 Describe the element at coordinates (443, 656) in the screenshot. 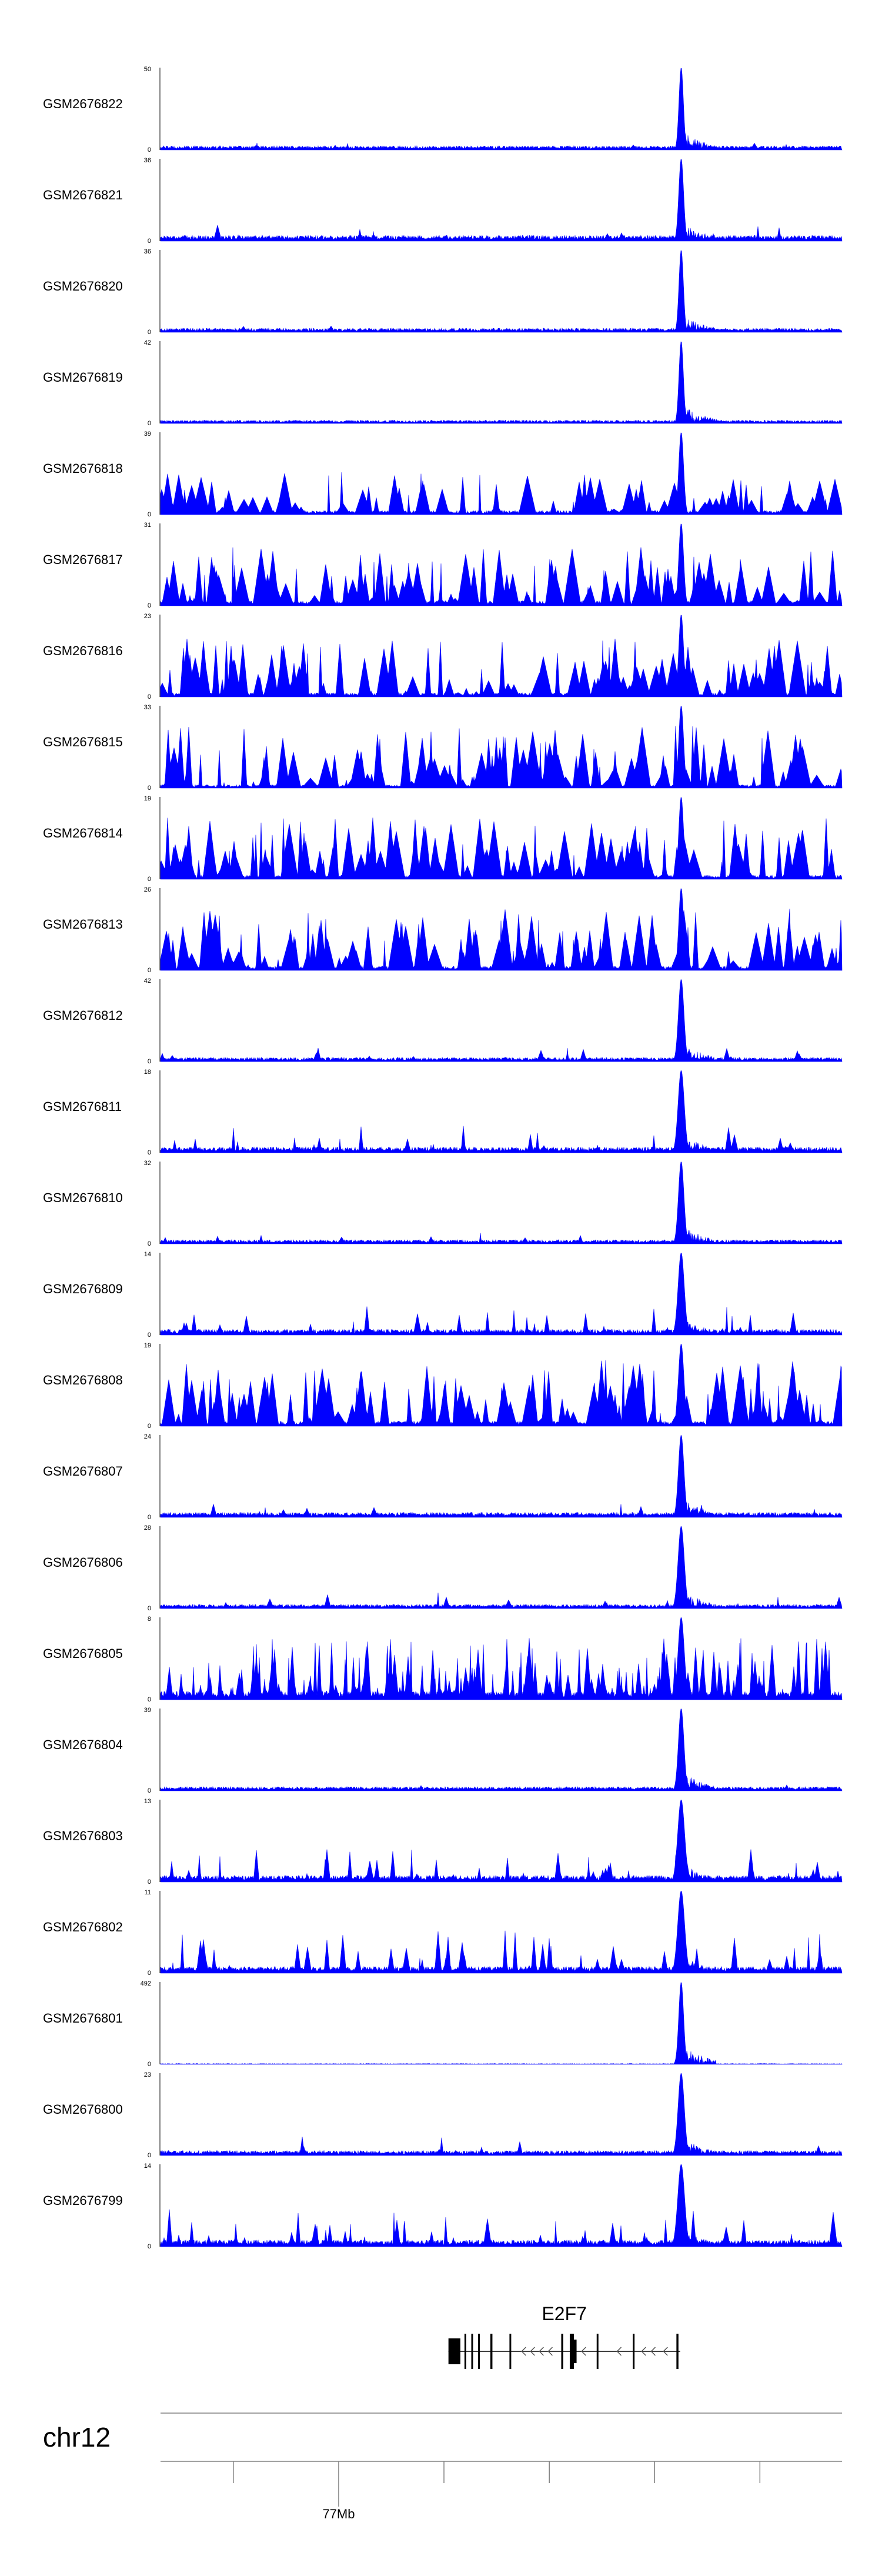

I see `track-GSM2676816: GSM2676816 23 0` at that location.